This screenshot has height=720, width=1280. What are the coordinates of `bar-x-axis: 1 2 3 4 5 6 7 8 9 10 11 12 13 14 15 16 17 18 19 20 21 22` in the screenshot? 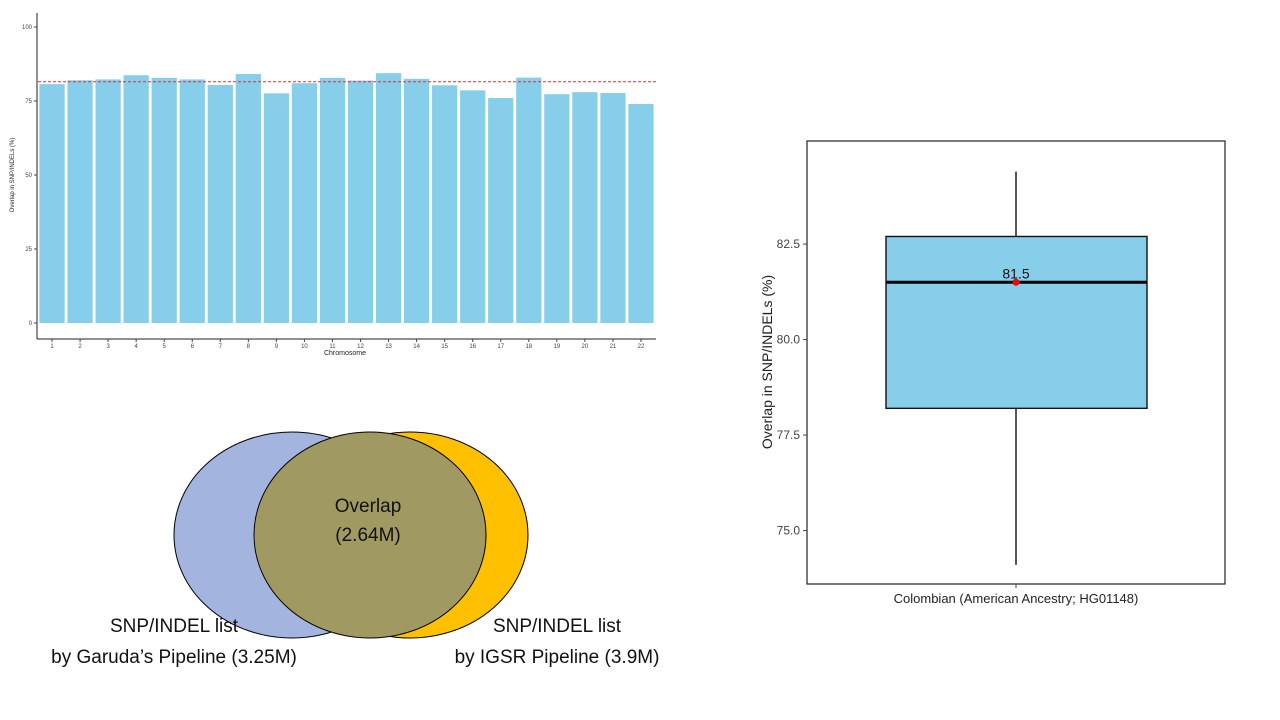 It's located at (347, 344).